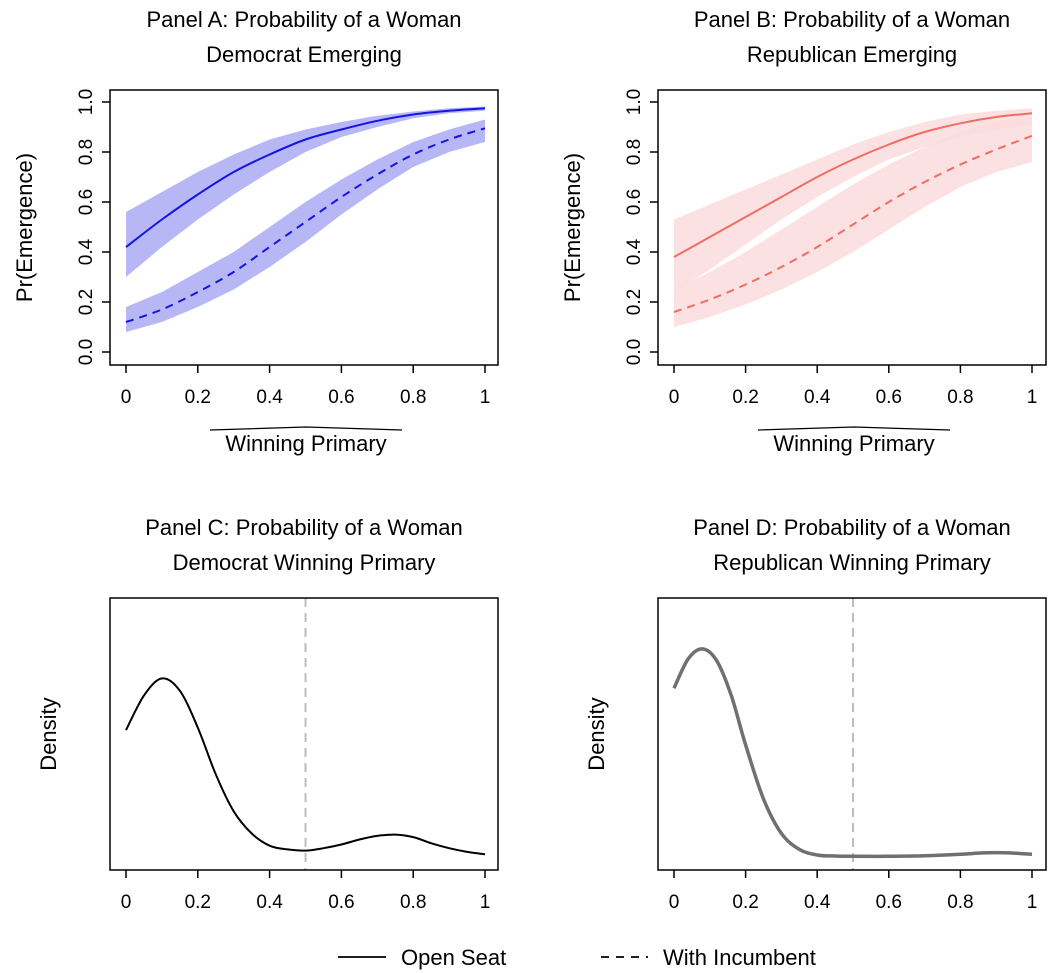  Describe the element at coordinates (303, 19) in the screenshot. I see `panel-title-line: Panel A: Probability of a Woman` at that location.